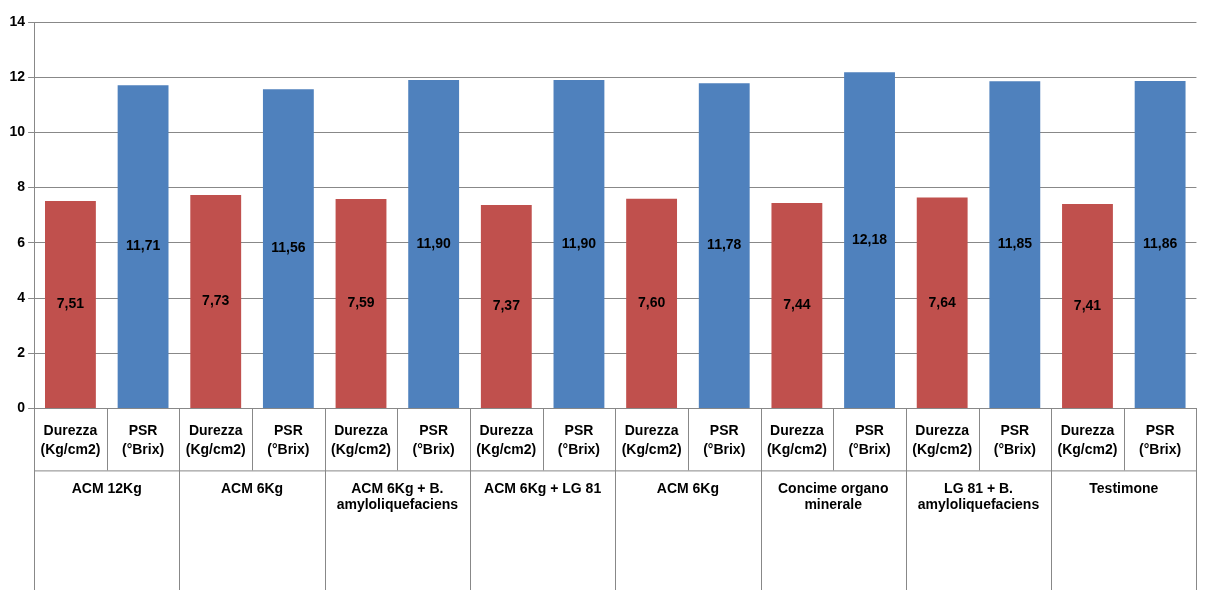 The image size is (1230, 590). I want to click on y-tick-label: 2, so click(21, 352).